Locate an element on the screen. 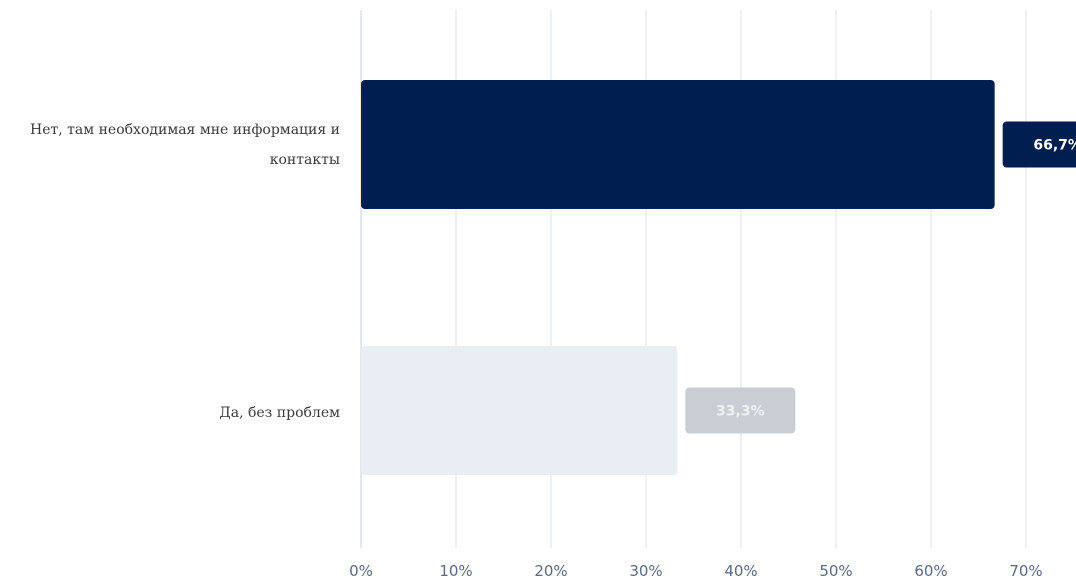  data-label-0: 66,7% is located at coordinates (1054, 146).